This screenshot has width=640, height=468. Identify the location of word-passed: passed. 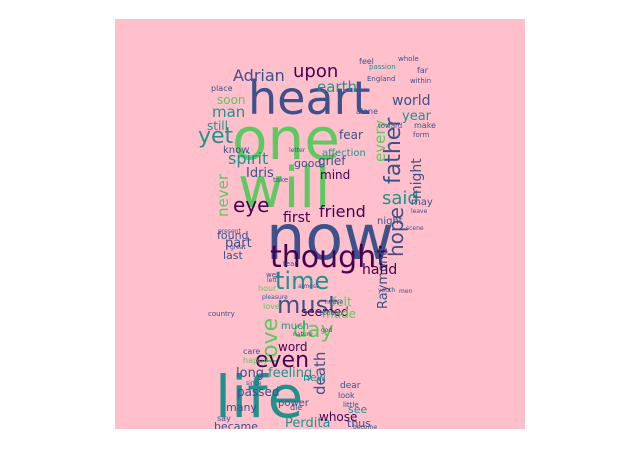
(258, 392).